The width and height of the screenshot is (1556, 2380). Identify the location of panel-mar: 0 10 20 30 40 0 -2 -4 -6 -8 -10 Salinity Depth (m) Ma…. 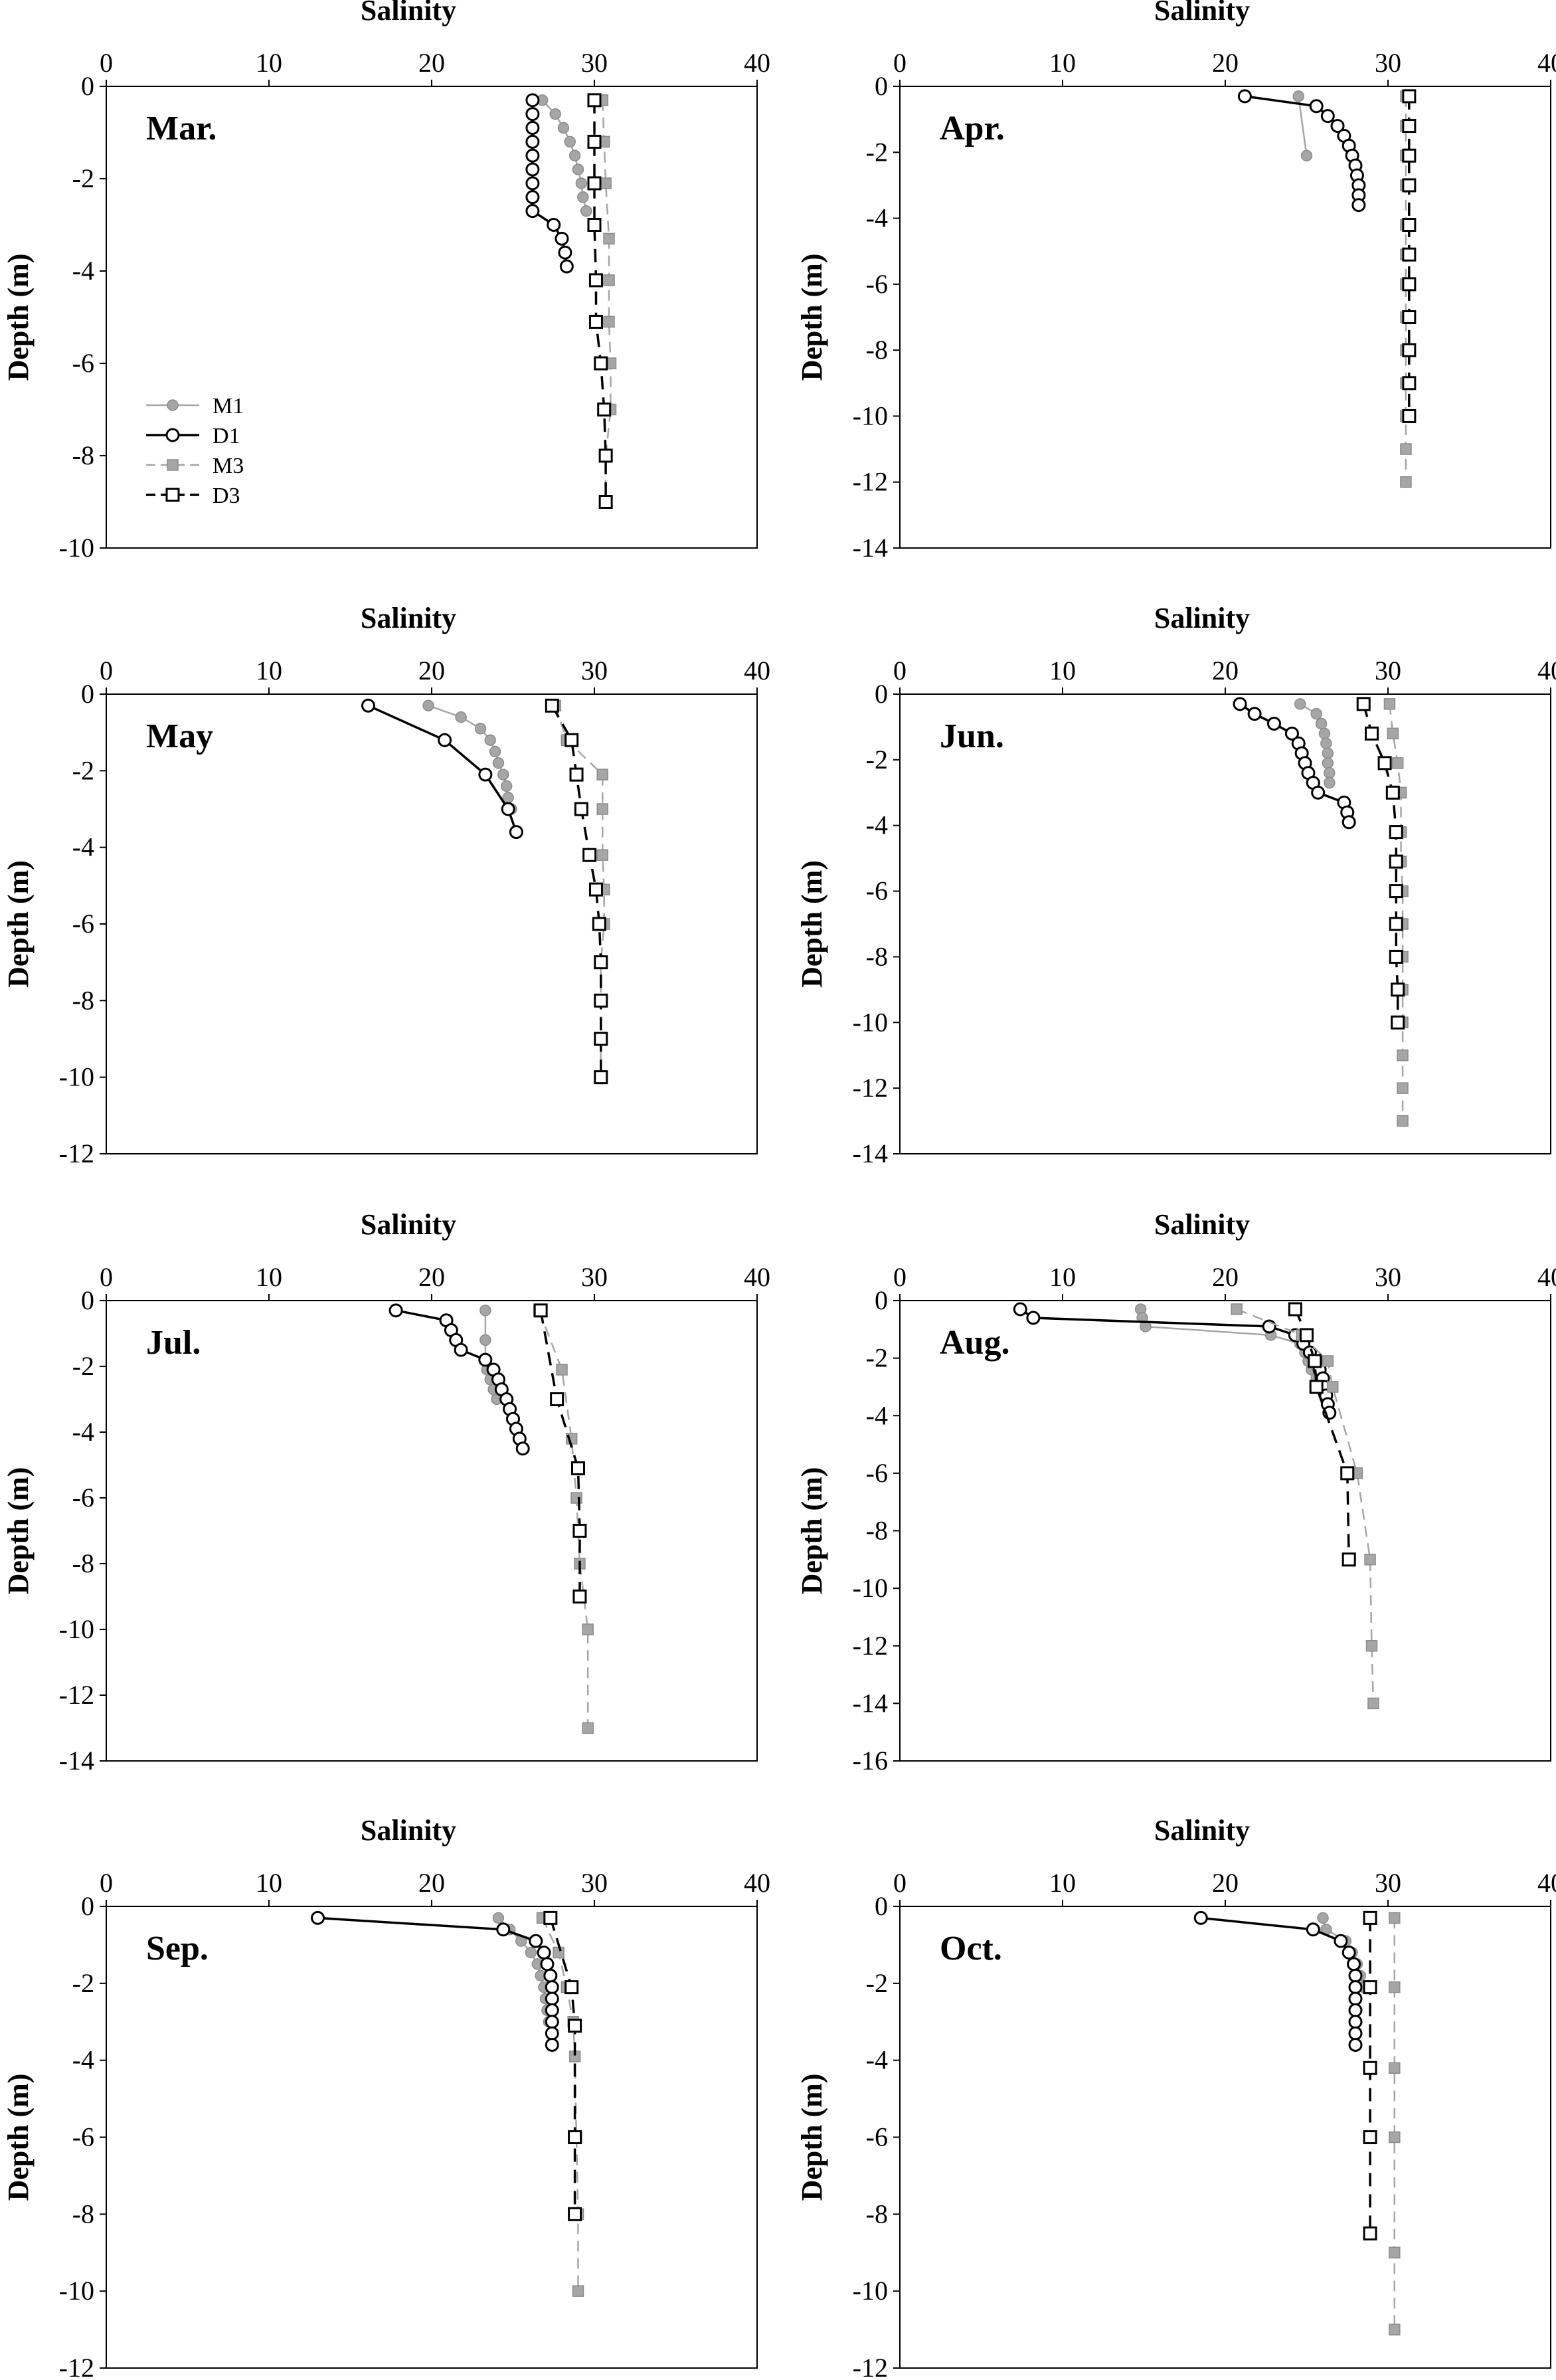
(386, 281).